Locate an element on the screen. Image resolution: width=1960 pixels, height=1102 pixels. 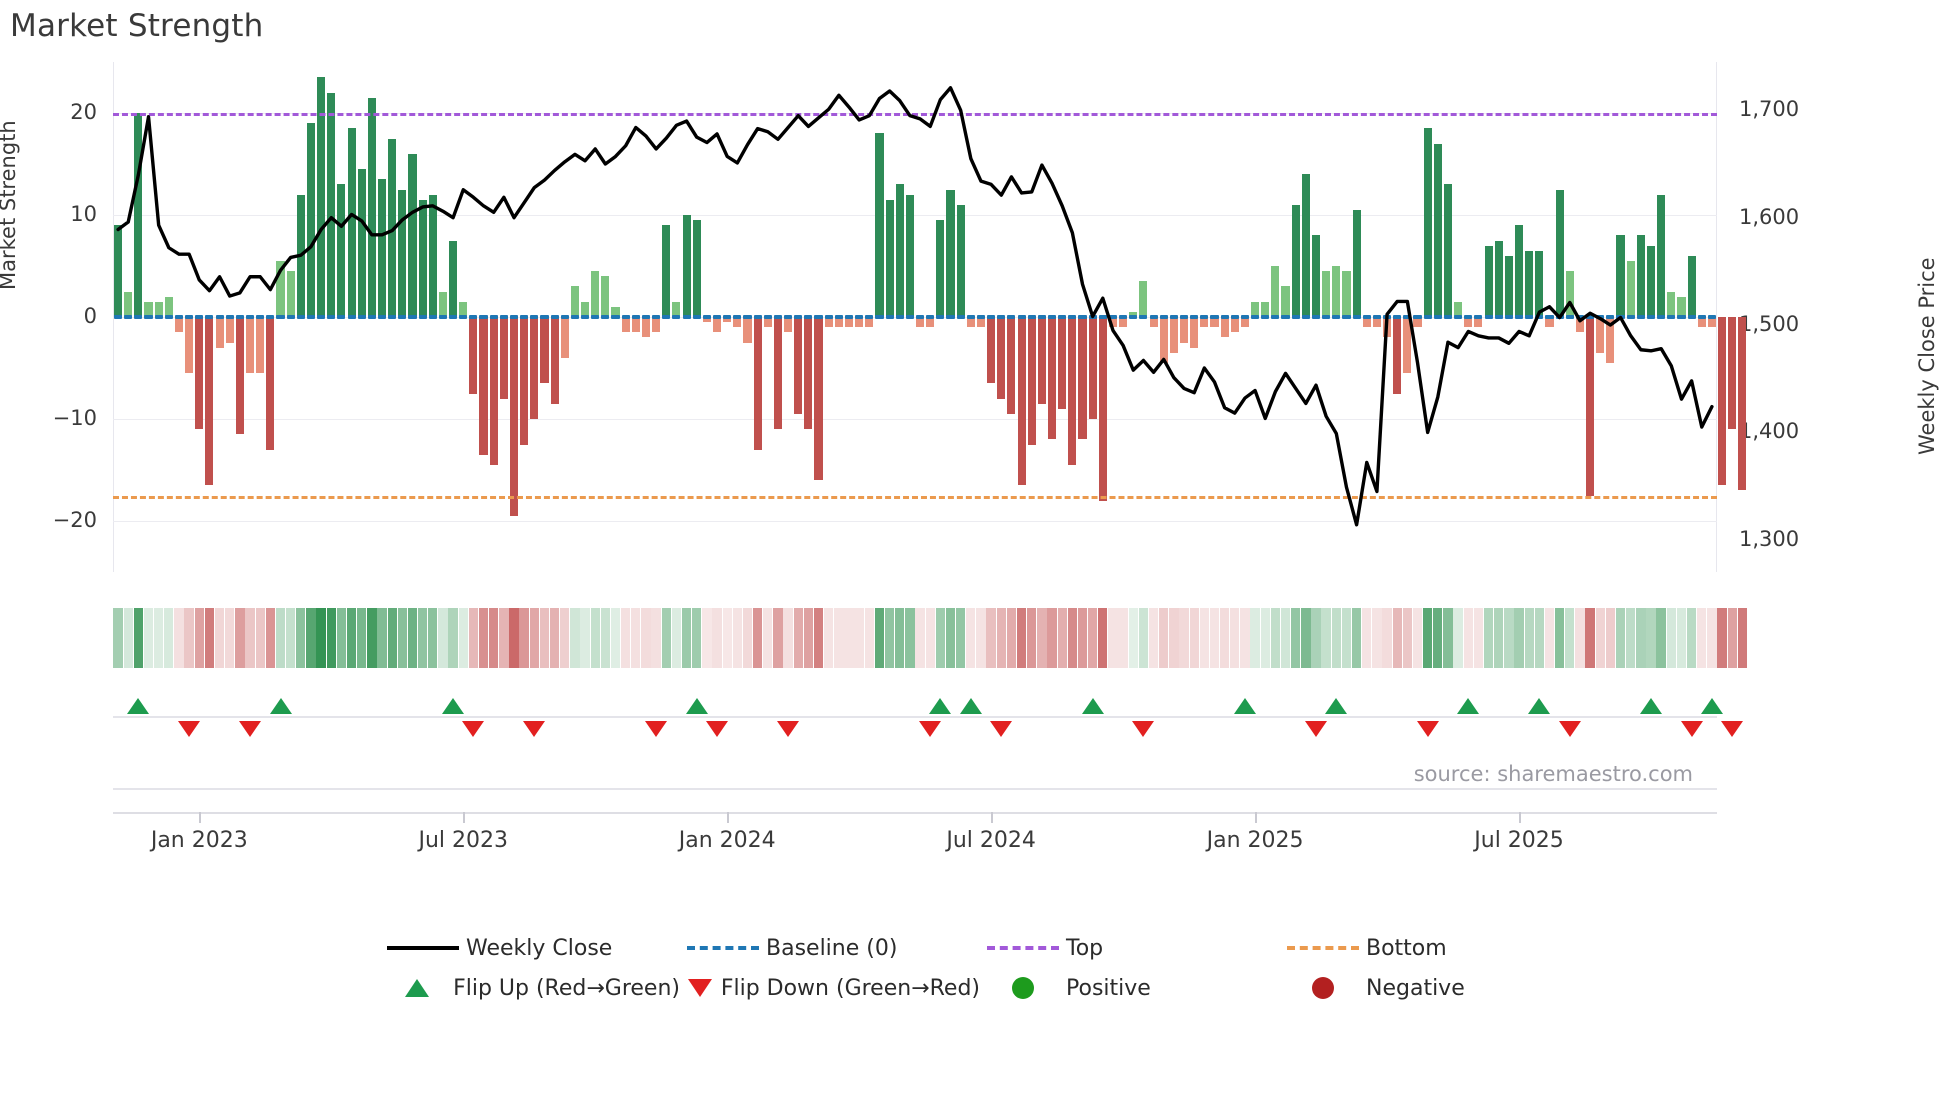
legend-item: Bottom is located at coordinates (1430, 948).